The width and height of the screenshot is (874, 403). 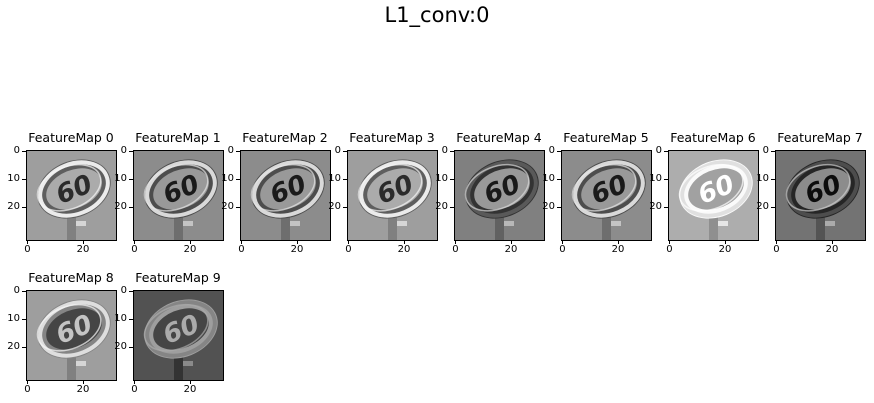 What do you see at coordinates (392, 137) in the screenshot?
I see `panel-title: FeatureMap 3` at bounding box center [392, 137].